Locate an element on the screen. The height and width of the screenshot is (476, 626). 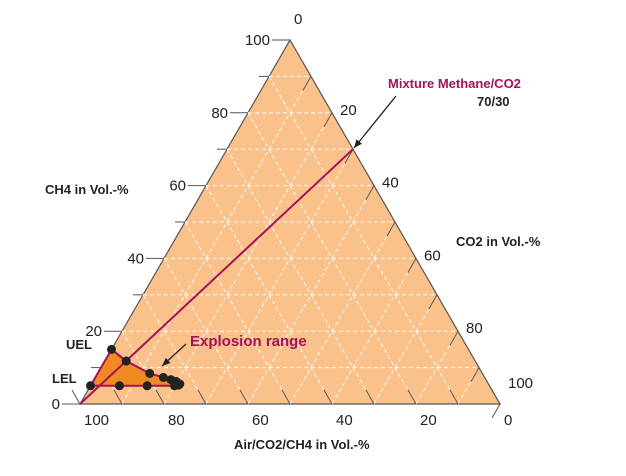
co2-tick-label: 100 is located at coordinates (520, 383).